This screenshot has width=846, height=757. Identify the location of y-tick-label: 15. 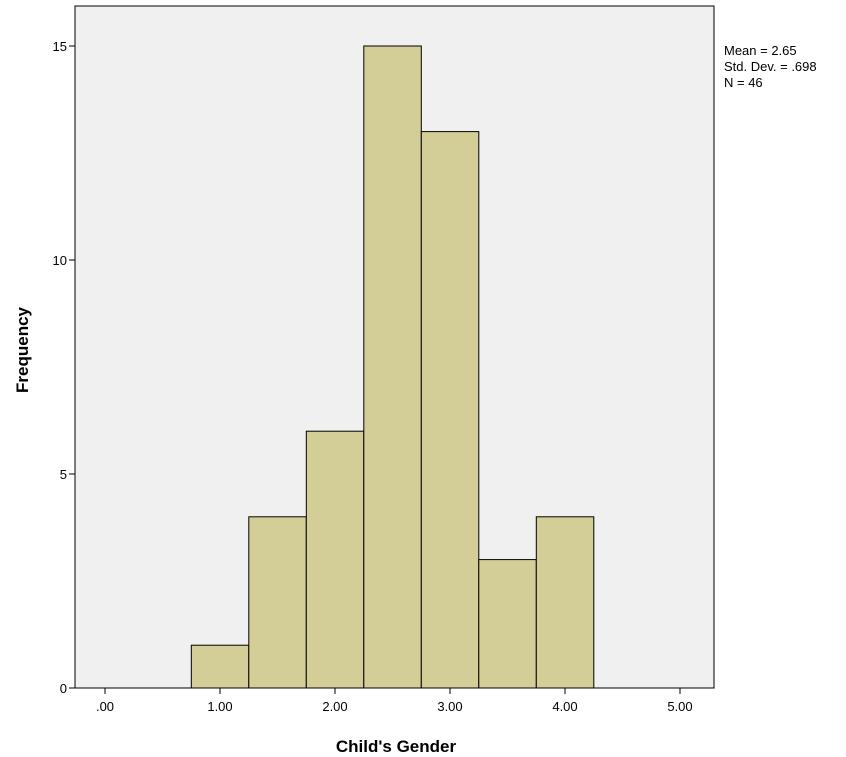
(60, 46).